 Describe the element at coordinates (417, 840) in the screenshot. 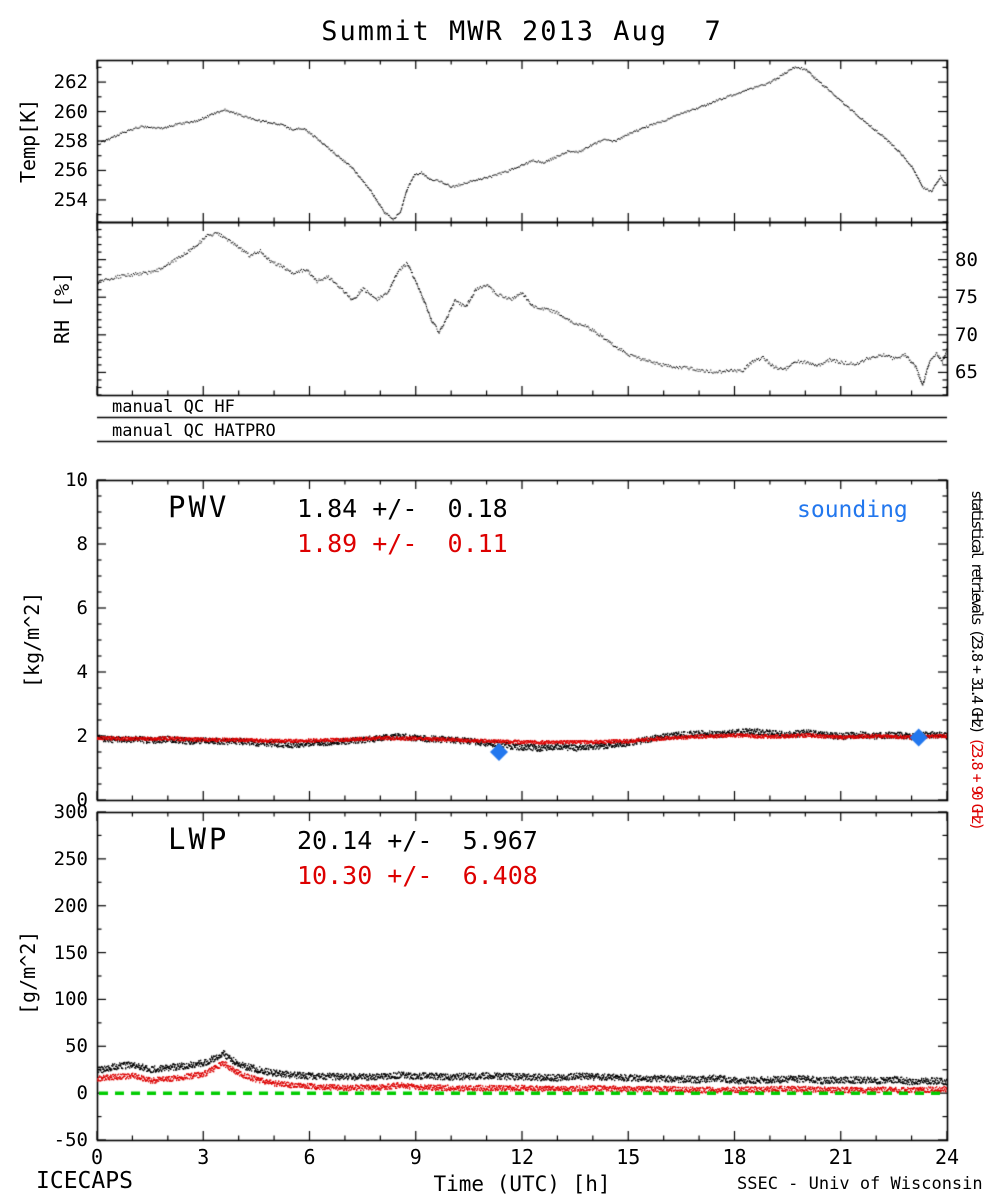

I see `lwp-stat-black: 20.14 +/- 5.967` at that location.